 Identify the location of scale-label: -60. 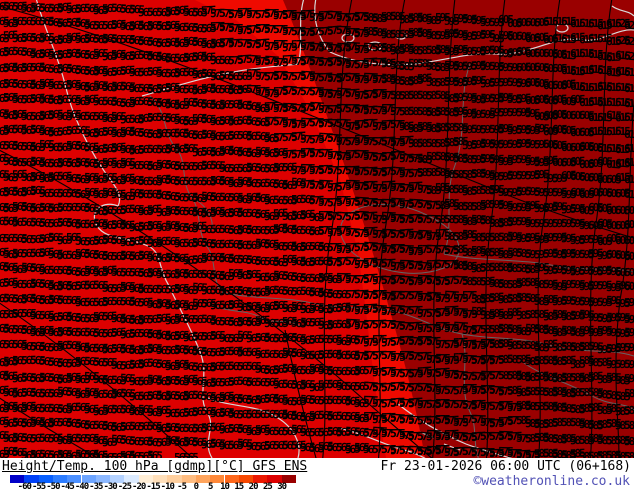
(25, 486).